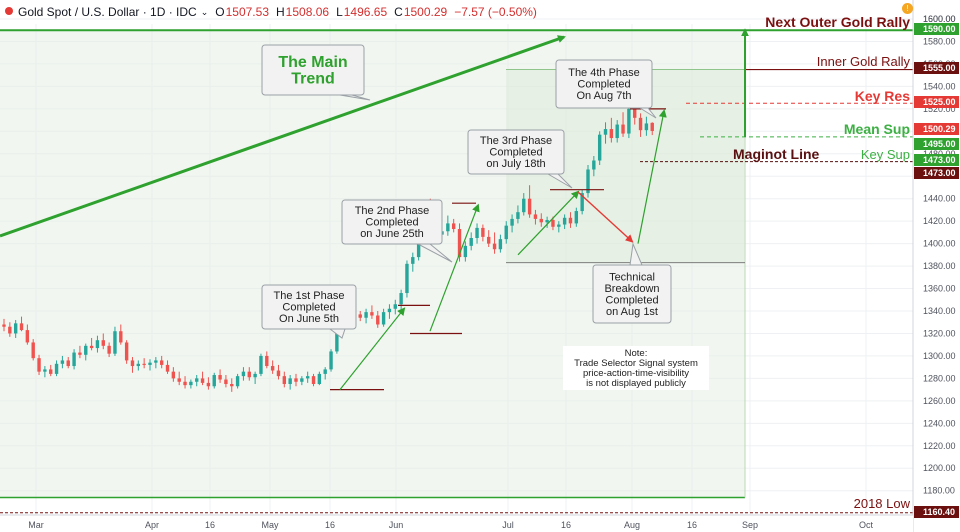 This screenshot has height=532, width=960. Describe the element at coordinates (750, 525) in the screenshot. I see `x-tick-label: Sep` at that location.